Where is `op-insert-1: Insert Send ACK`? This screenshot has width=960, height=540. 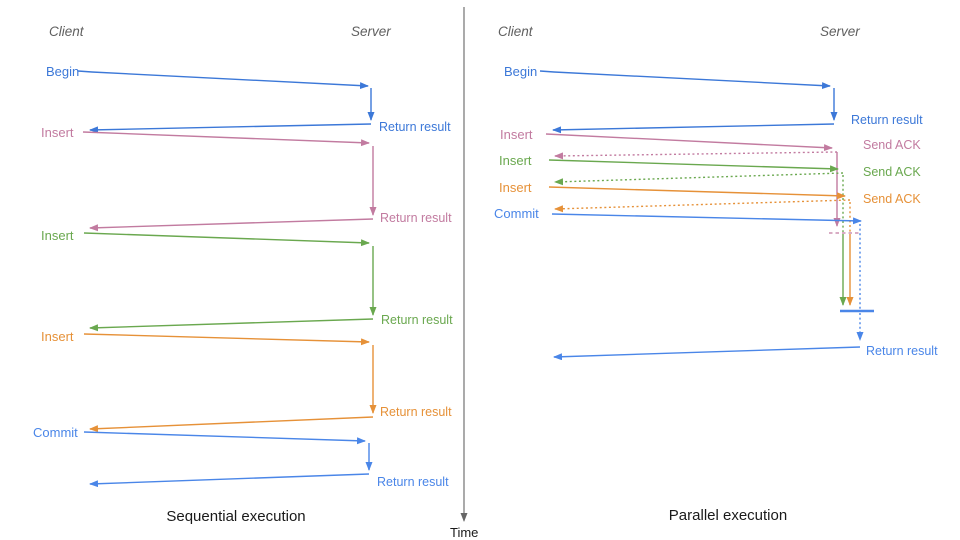
op-insert-1: Insert Send ACK is located at coordinates (710, 180).